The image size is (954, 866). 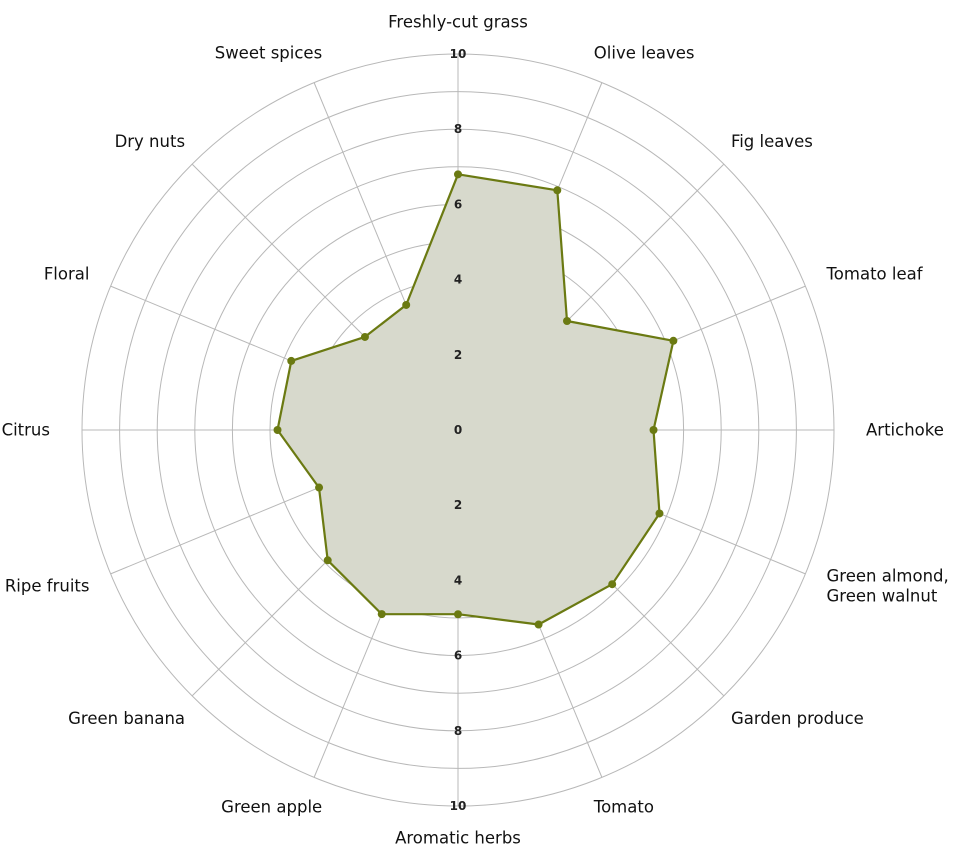 What do you see at coordinates (126, 718) in the screenshot?
I see `category-label: Green banana` at bounding box center [126, 718].